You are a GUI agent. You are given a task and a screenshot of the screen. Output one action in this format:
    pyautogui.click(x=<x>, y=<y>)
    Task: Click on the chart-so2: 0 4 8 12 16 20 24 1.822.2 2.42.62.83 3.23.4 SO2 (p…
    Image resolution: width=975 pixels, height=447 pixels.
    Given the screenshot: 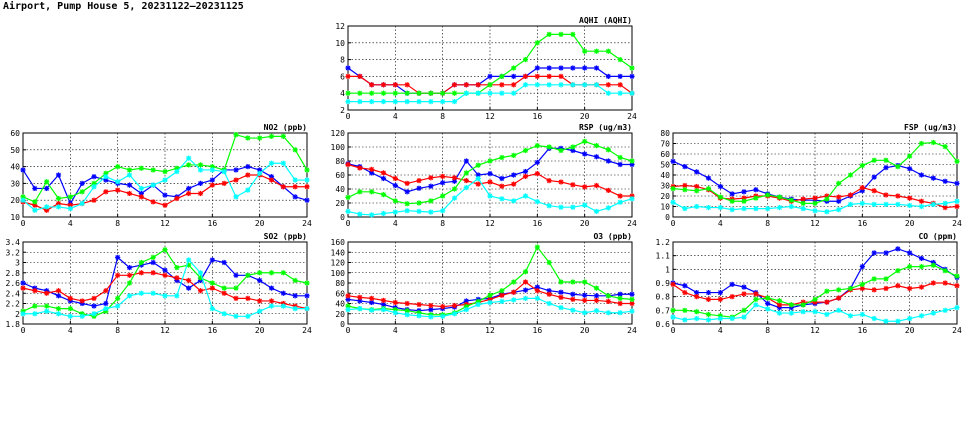 What is the action you would take?
    pyautogui.click(x=159, y=283)
    